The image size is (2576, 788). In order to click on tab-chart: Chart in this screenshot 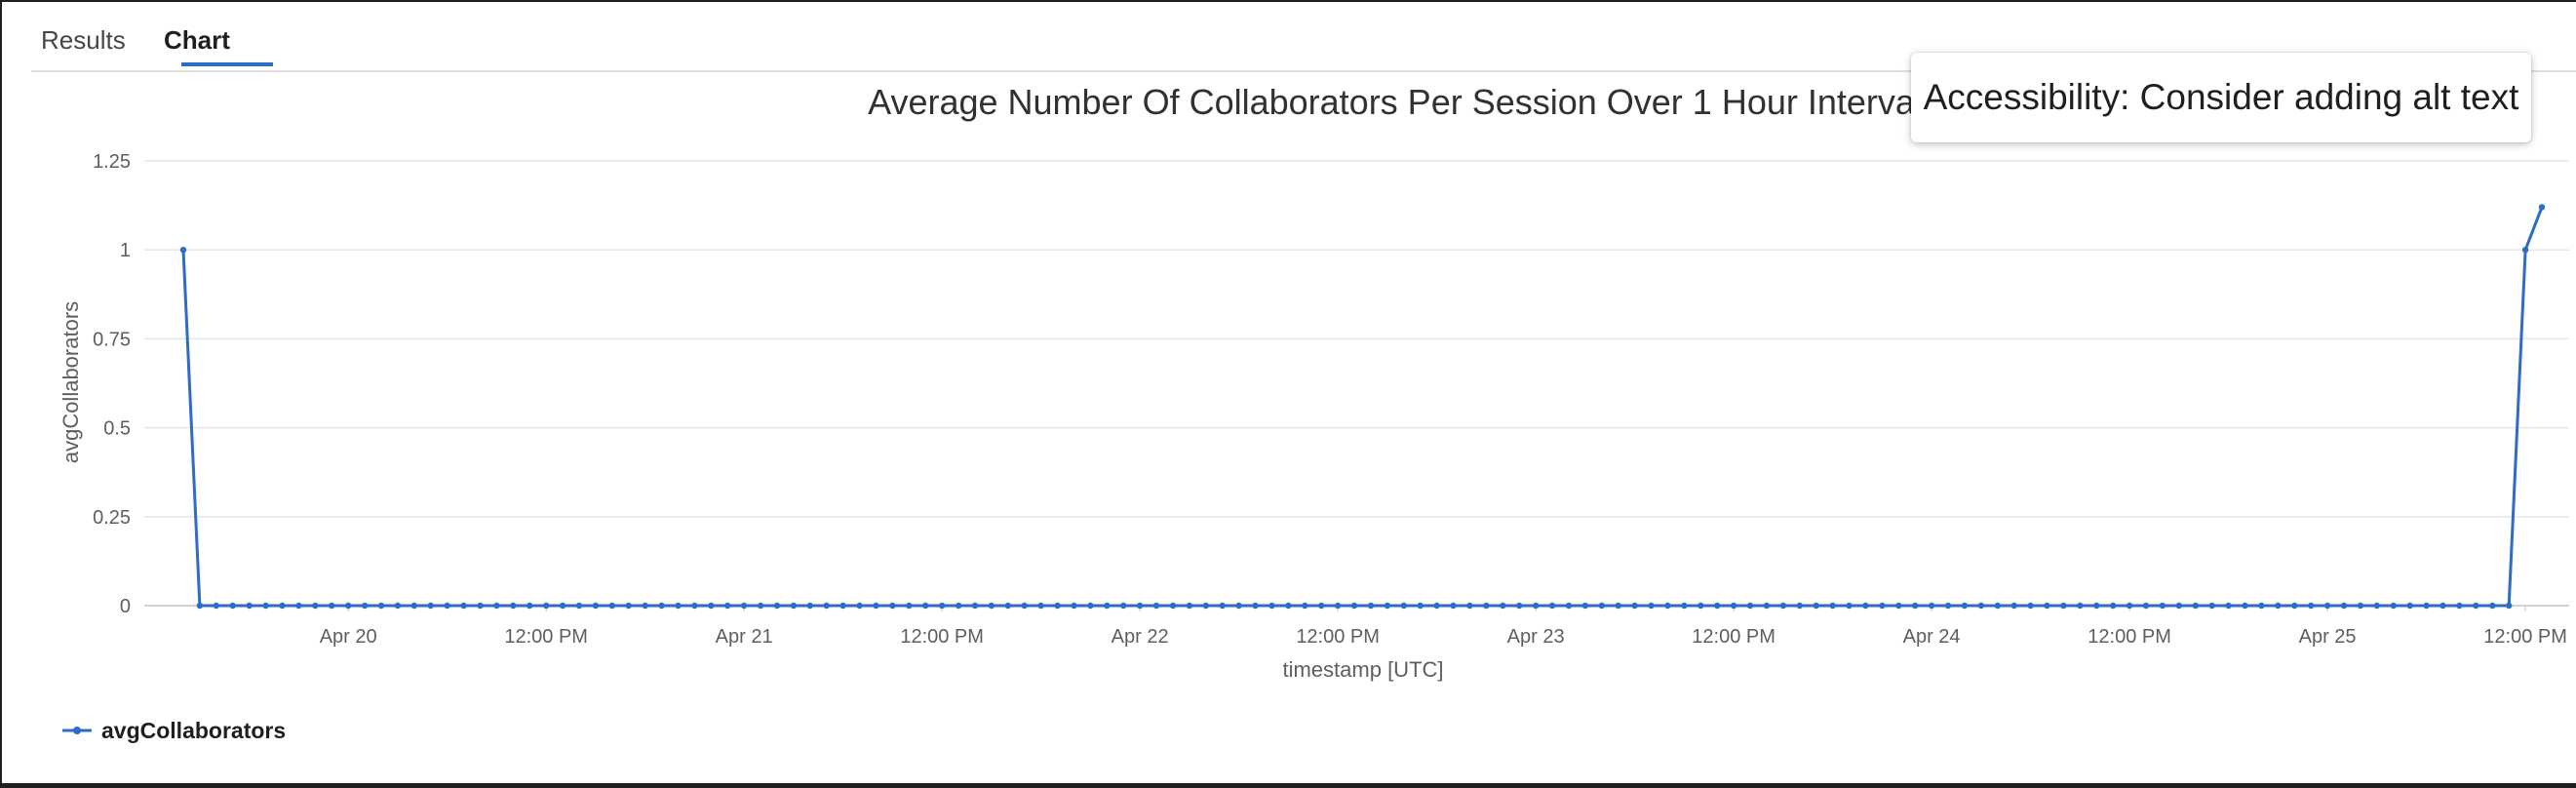, I will do `click(197, 40)`.